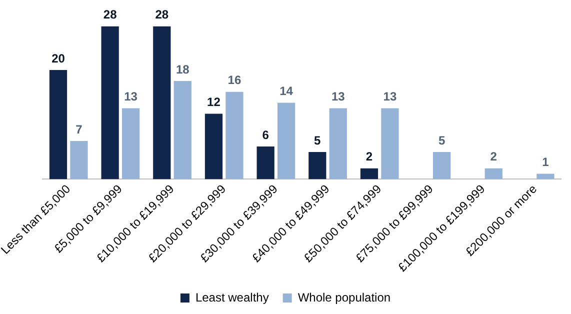  What do you see at coordinates (183, 69) in the screenshot?
I see `data-label: 18` at bounding box center [183, 69].